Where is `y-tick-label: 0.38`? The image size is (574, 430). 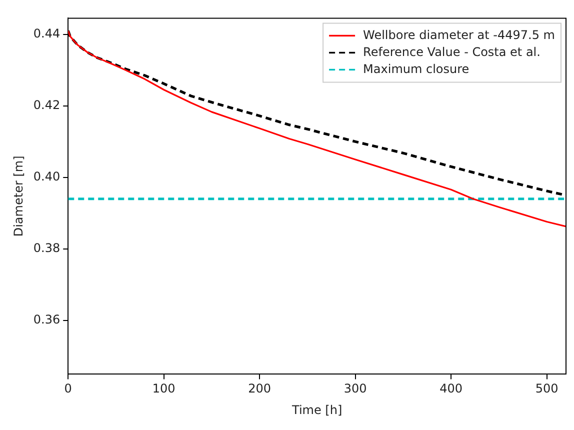 y-tick-label: 0.38 is located at coordinates (46, 248).